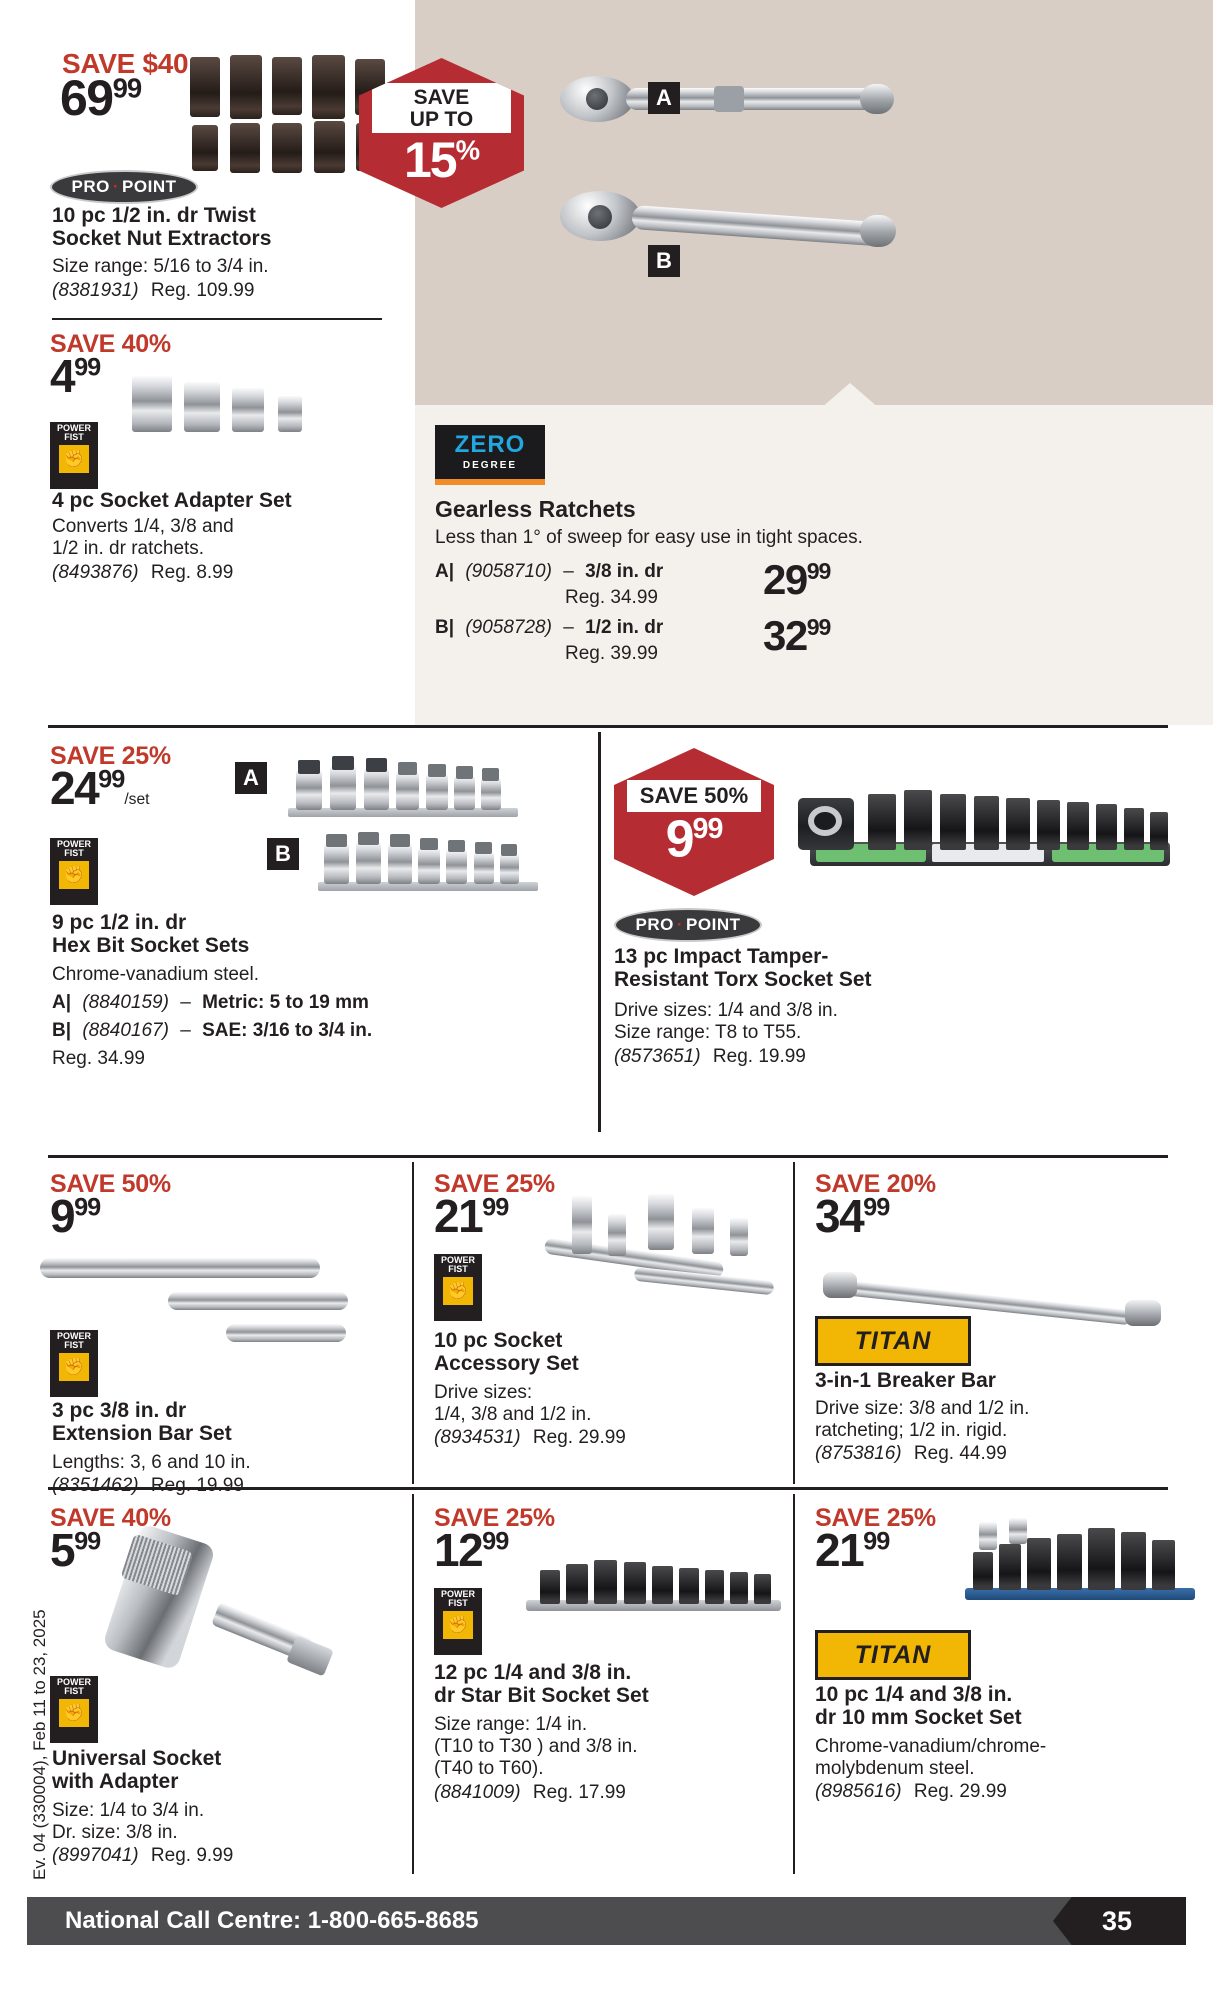 The width and height of the screenshot is (1213, 2000). Describe the element at coordinates (98, 1058) in the screenshot. I see `reg-price: Reg. 34.99` at that location.